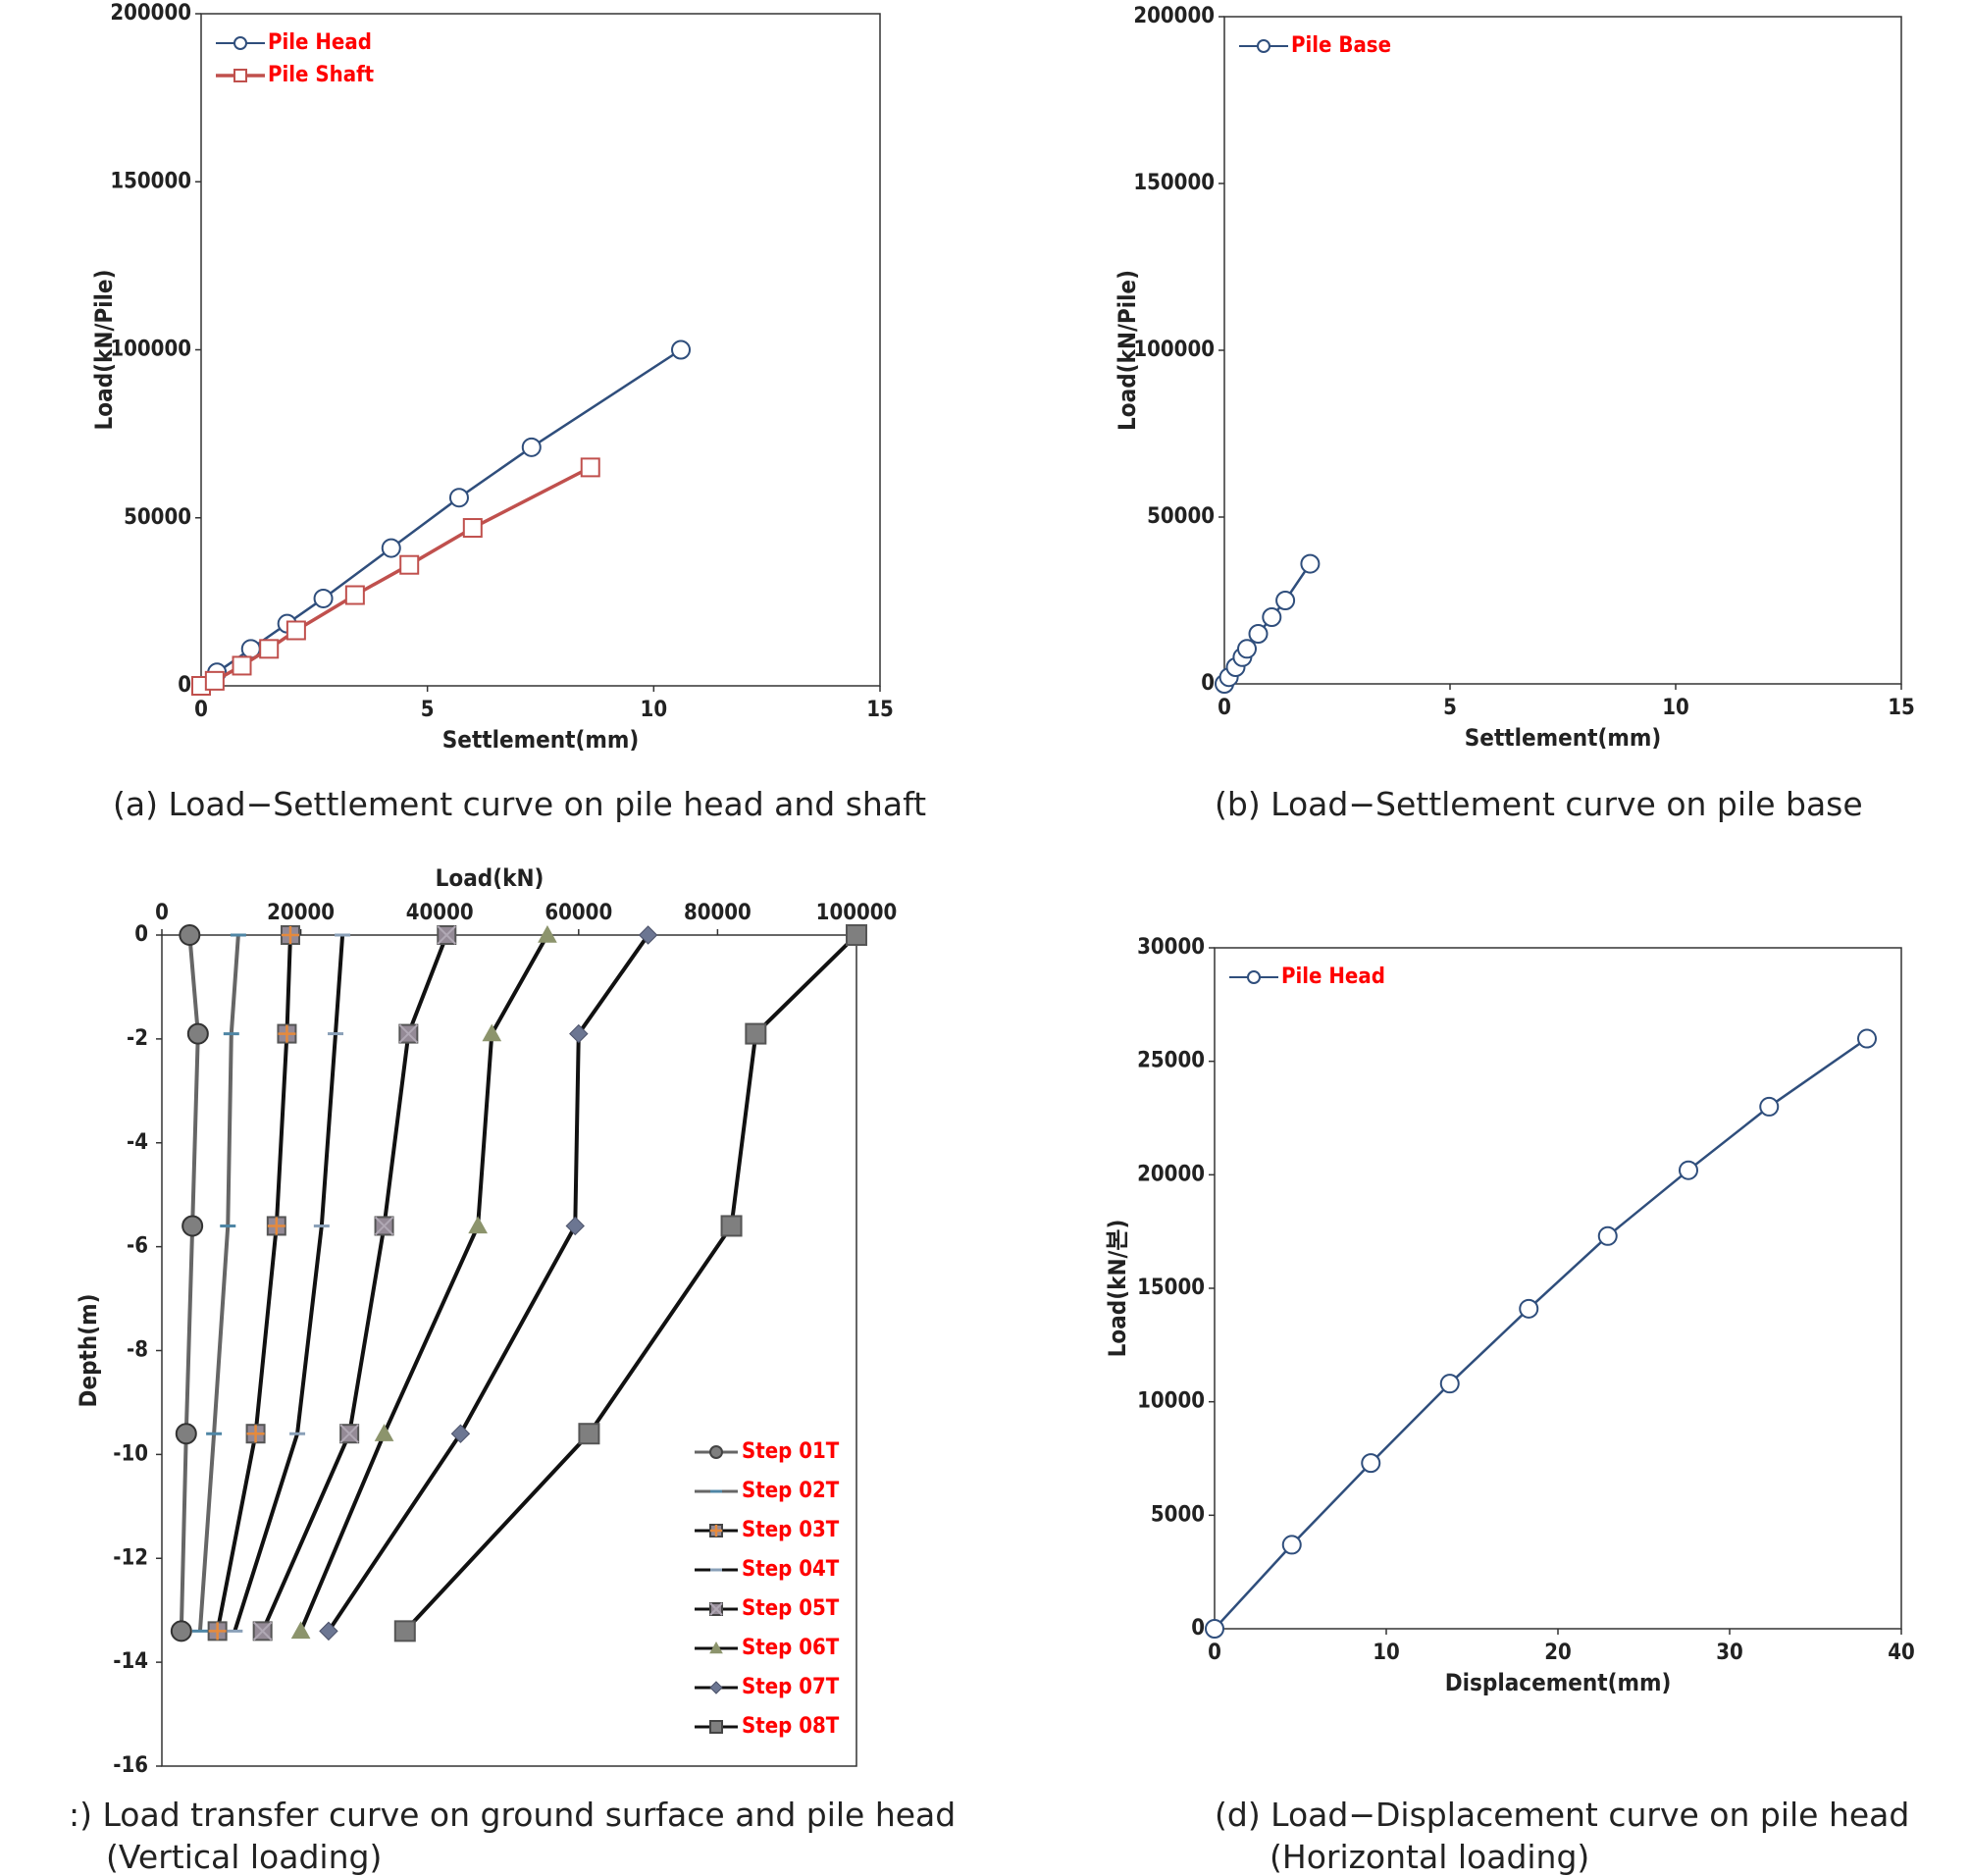 The width and height of the screenshot is (1970, 1876). What do you see at coordinates (579, 1312) in the screenshot?
I see `series-step-07t: Step 07T` at bounding box center [579, 1312].